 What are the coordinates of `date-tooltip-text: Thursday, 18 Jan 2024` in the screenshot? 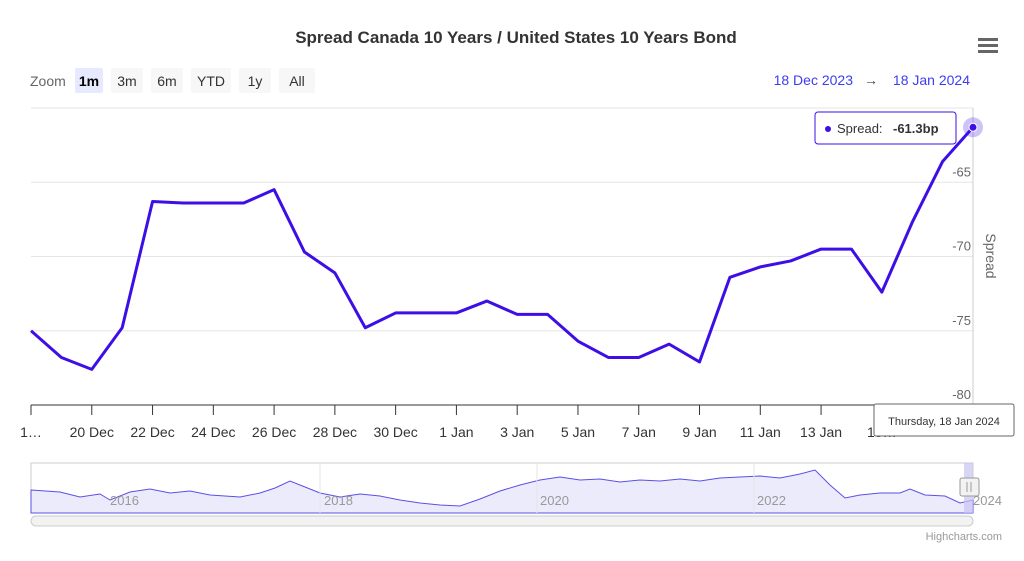 It's located at (944, 422).